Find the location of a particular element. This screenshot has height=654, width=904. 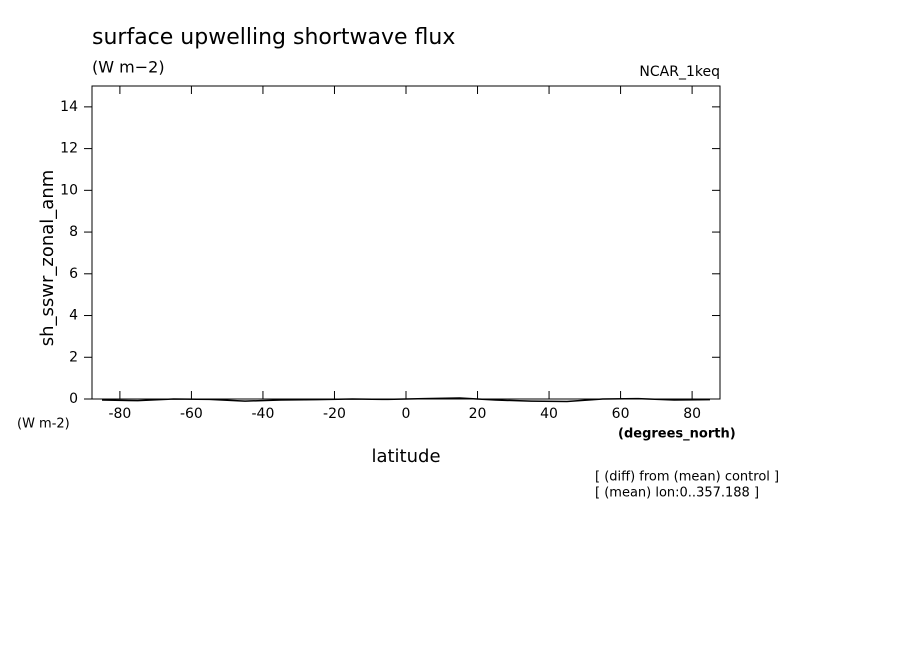

y-tick-label: 12 is located at coordinates (69, 149).